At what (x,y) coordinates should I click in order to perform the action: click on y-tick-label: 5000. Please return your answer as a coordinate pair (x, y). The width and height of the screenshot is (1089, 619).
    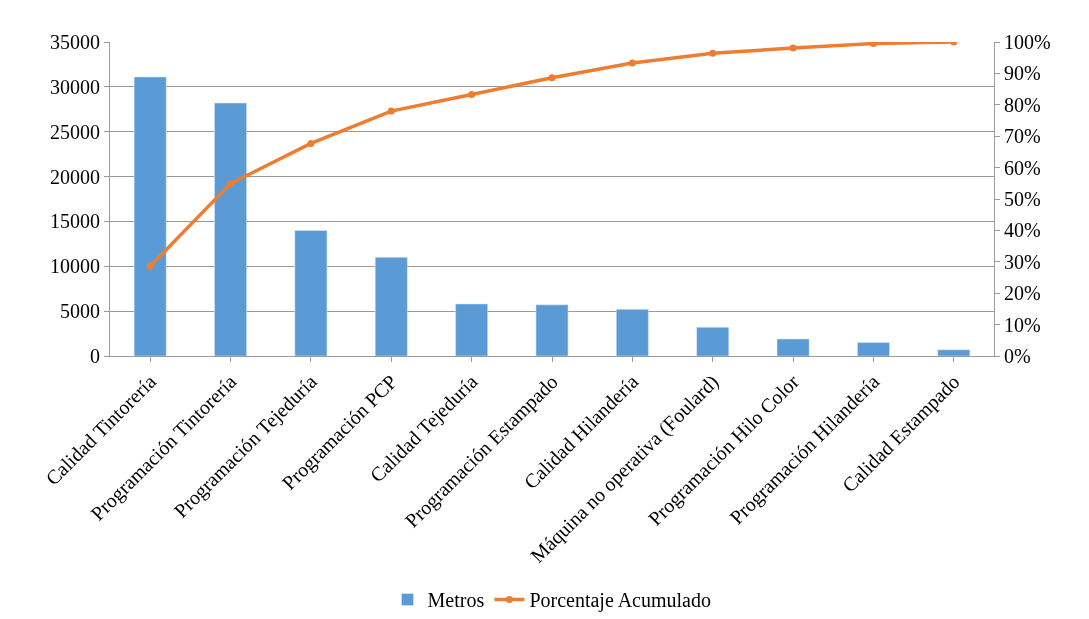
    Looking at the image, I should click on (80, 311).